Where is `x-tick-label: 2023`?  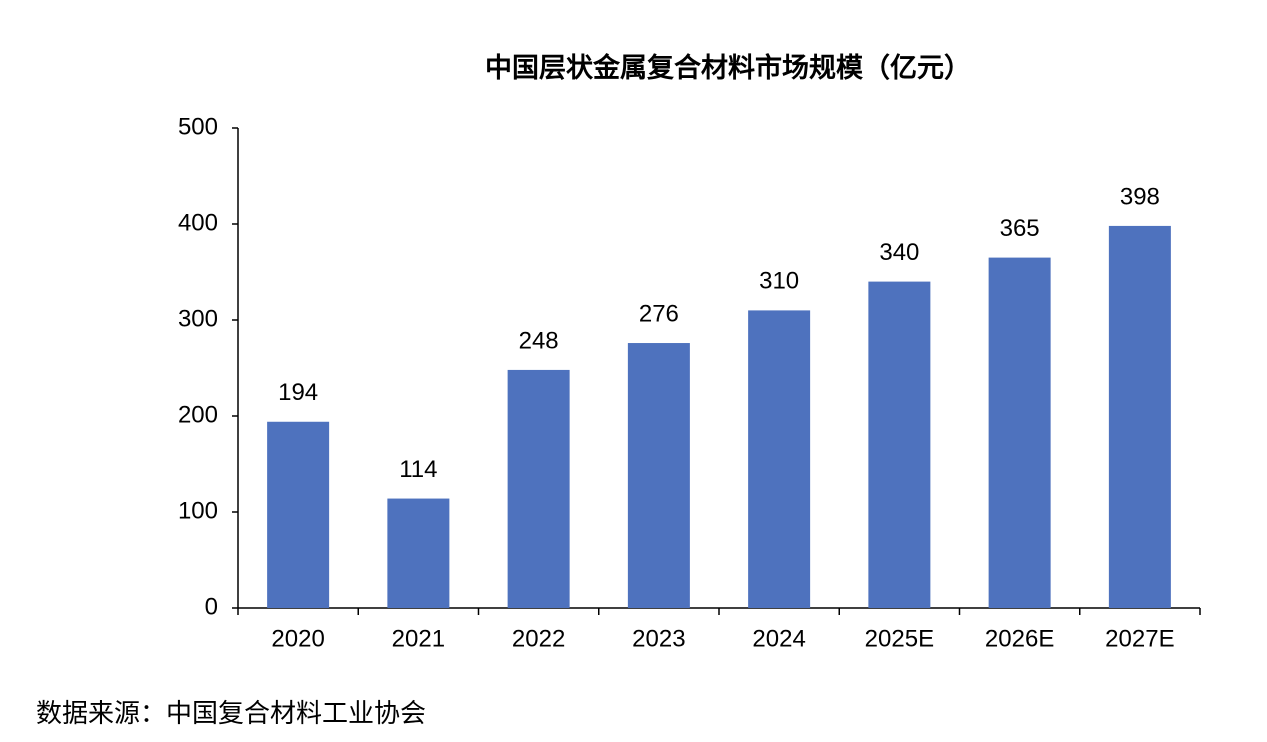 x-tick-label: 2023 is located at coordinates (658, 638).